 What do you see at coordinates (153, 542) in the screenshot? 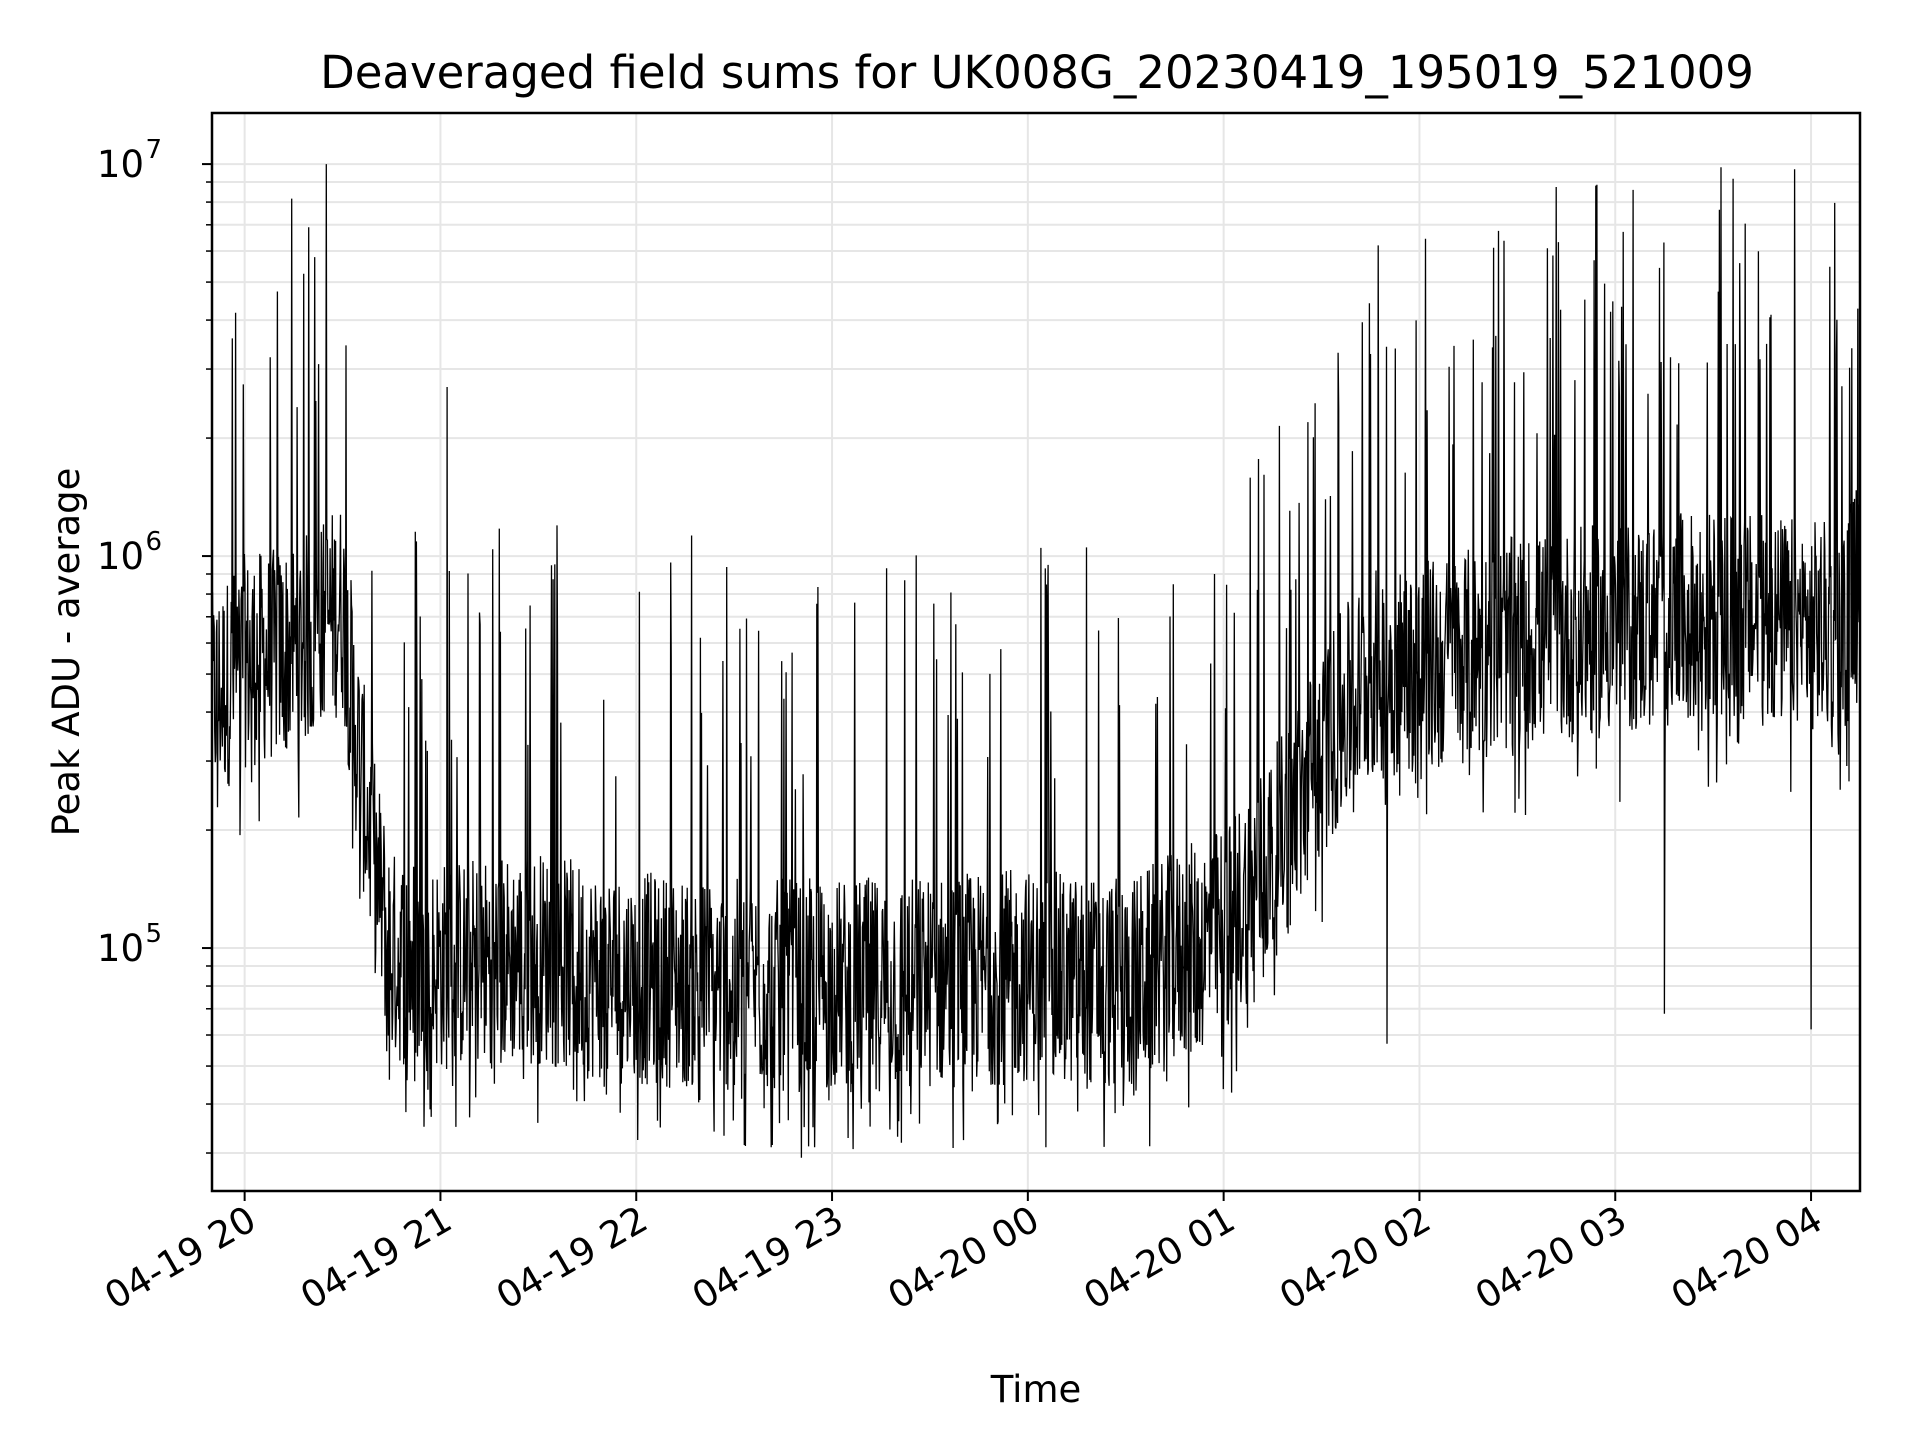
I see `y-tick-label-exponent: 6` at bounding box center [153, 542].